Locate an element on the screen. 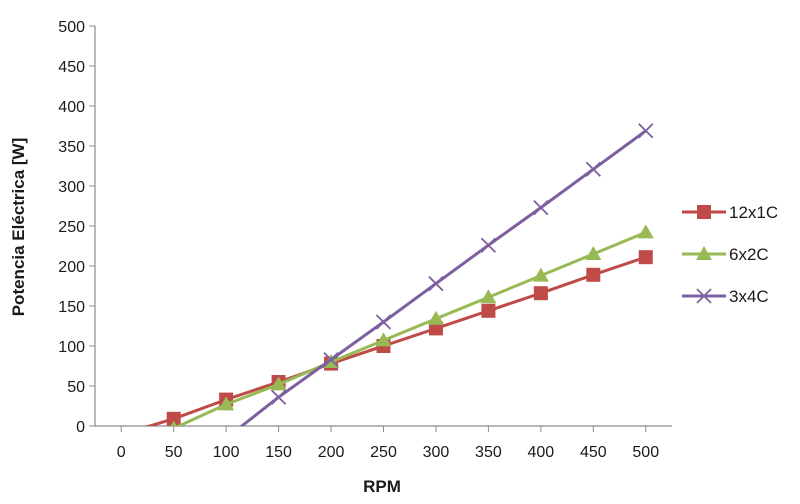  y-tick-label: 350 is located at coordinates (71, 147).